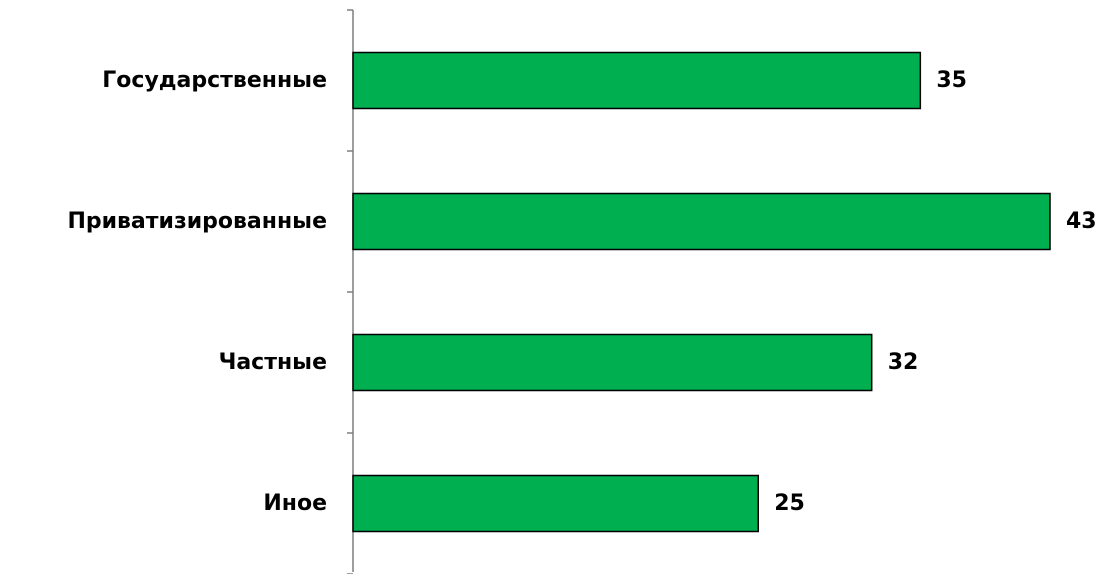 The width and height of the screenshot is (1107, 574). I want to click on category-axis, so click(350, 291).